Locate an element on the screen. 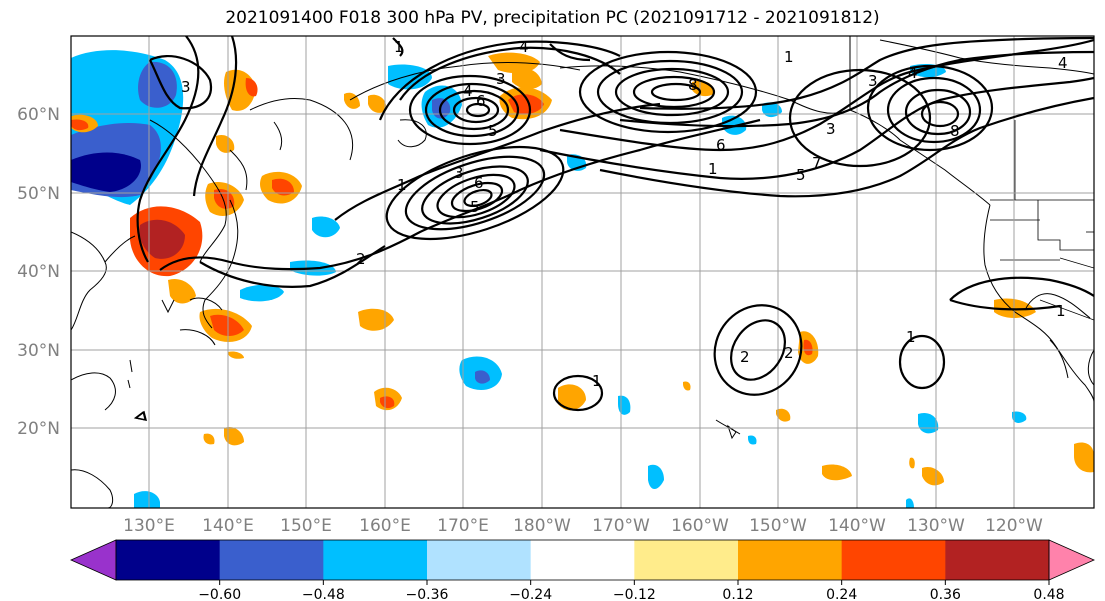  lat-label: 50°N is located at coordinates (38, 194).